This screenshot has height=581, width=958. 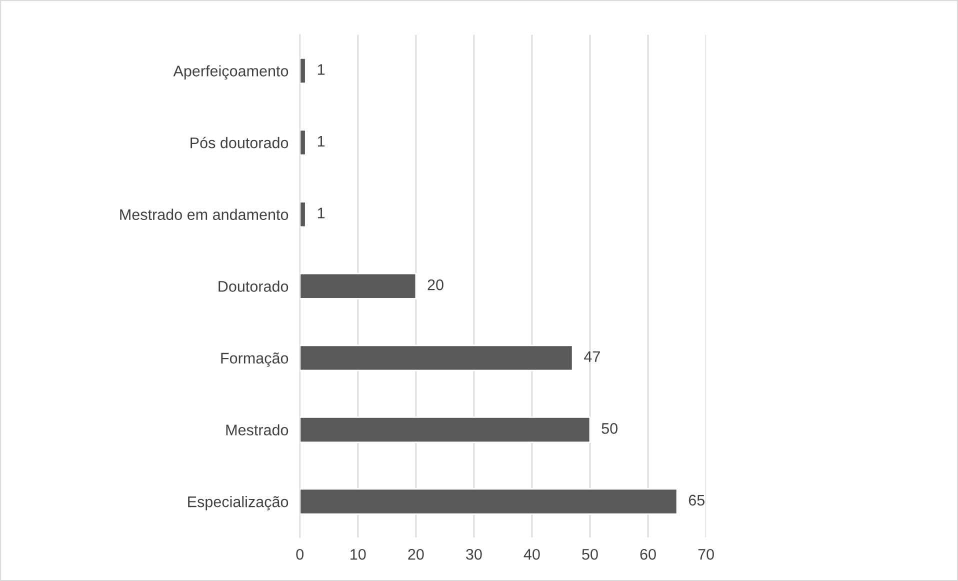 What do you see at coordinates (204, 214) in the screenshot?
I see `y-tick-label: Mestrado em andamento` at bounding box center [204, 214].